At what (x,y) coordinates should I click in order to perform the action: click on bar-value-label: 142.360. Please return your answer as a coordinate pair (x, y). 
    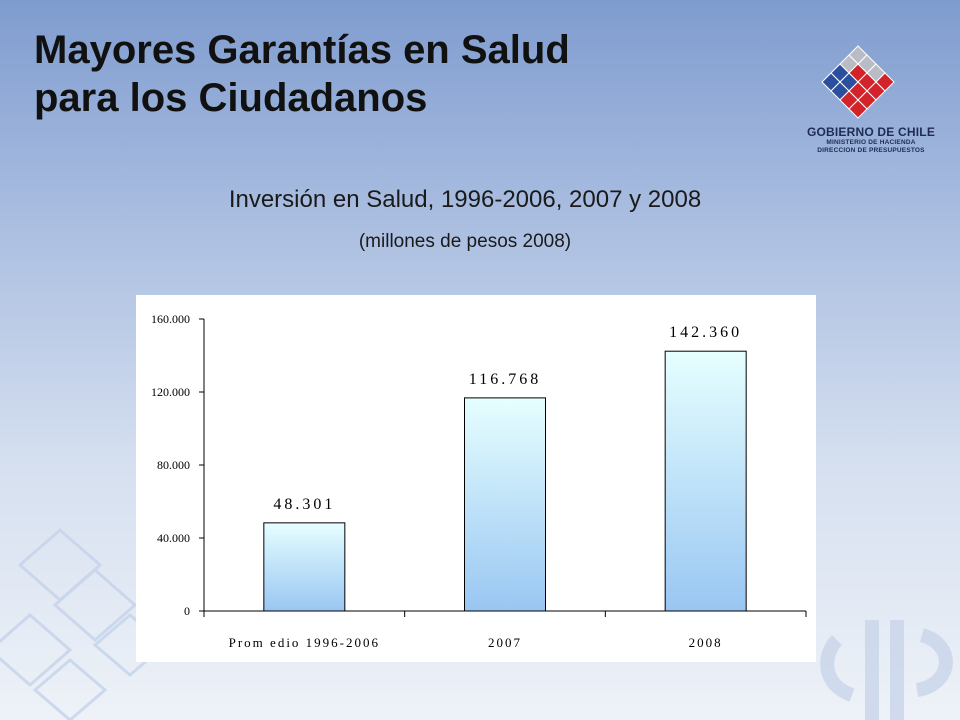
    Looking at the image, I should click on (705, 332).